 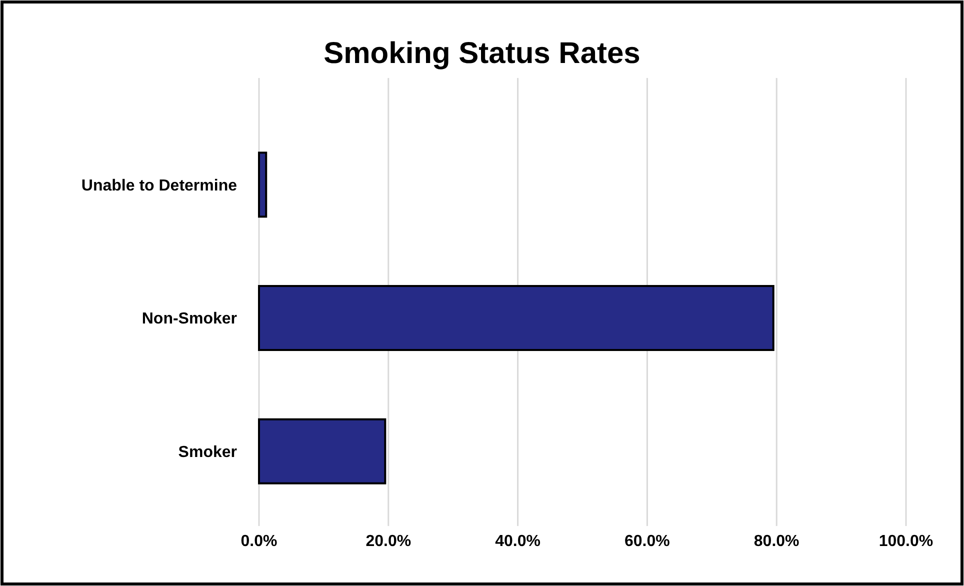 I want to click on x-tick-label: 0.0%, so click(x=259, y=541).